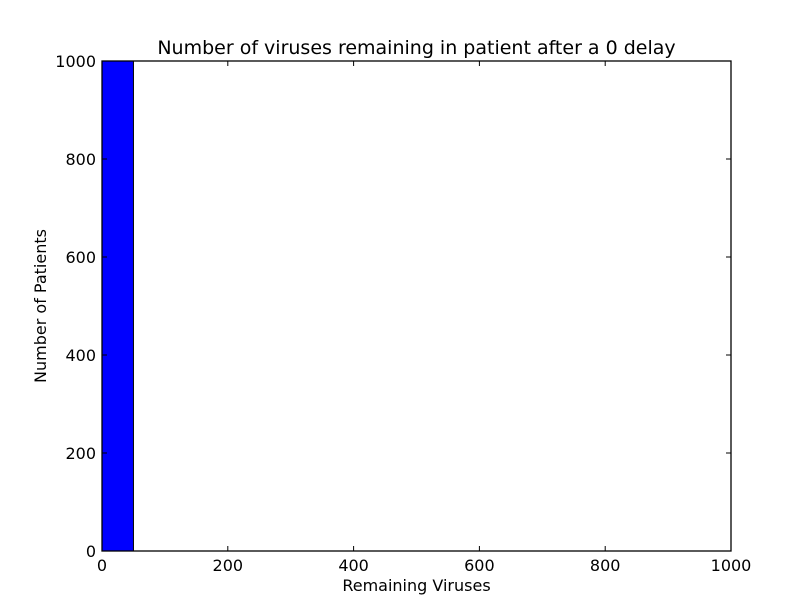  Describe the element at coordinates (228, 565) in the screenshot. I see `x-tick-label-1: 200` at that location.